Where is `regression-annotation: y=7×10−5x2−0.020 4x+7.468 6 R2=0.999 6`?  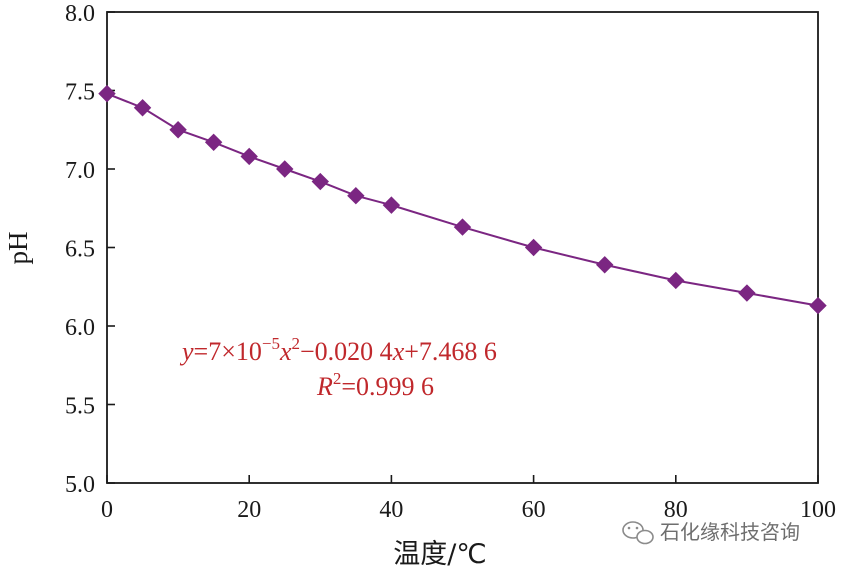
regression-annotation: y=7×10−5x2−0.020 4x+7.468 6 R2=0.999 6 is located at coordinates (338, 367).